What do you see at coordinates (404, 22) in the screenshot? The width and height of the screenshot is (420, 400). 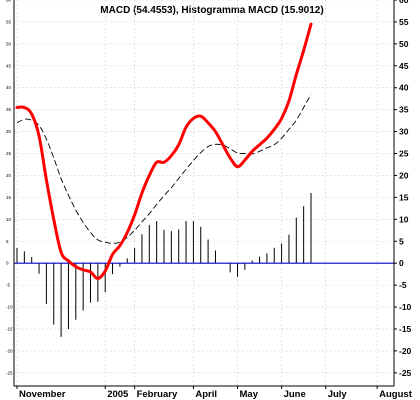 I see `y-tick-label-right: 55` at bounding box center [404, 22].